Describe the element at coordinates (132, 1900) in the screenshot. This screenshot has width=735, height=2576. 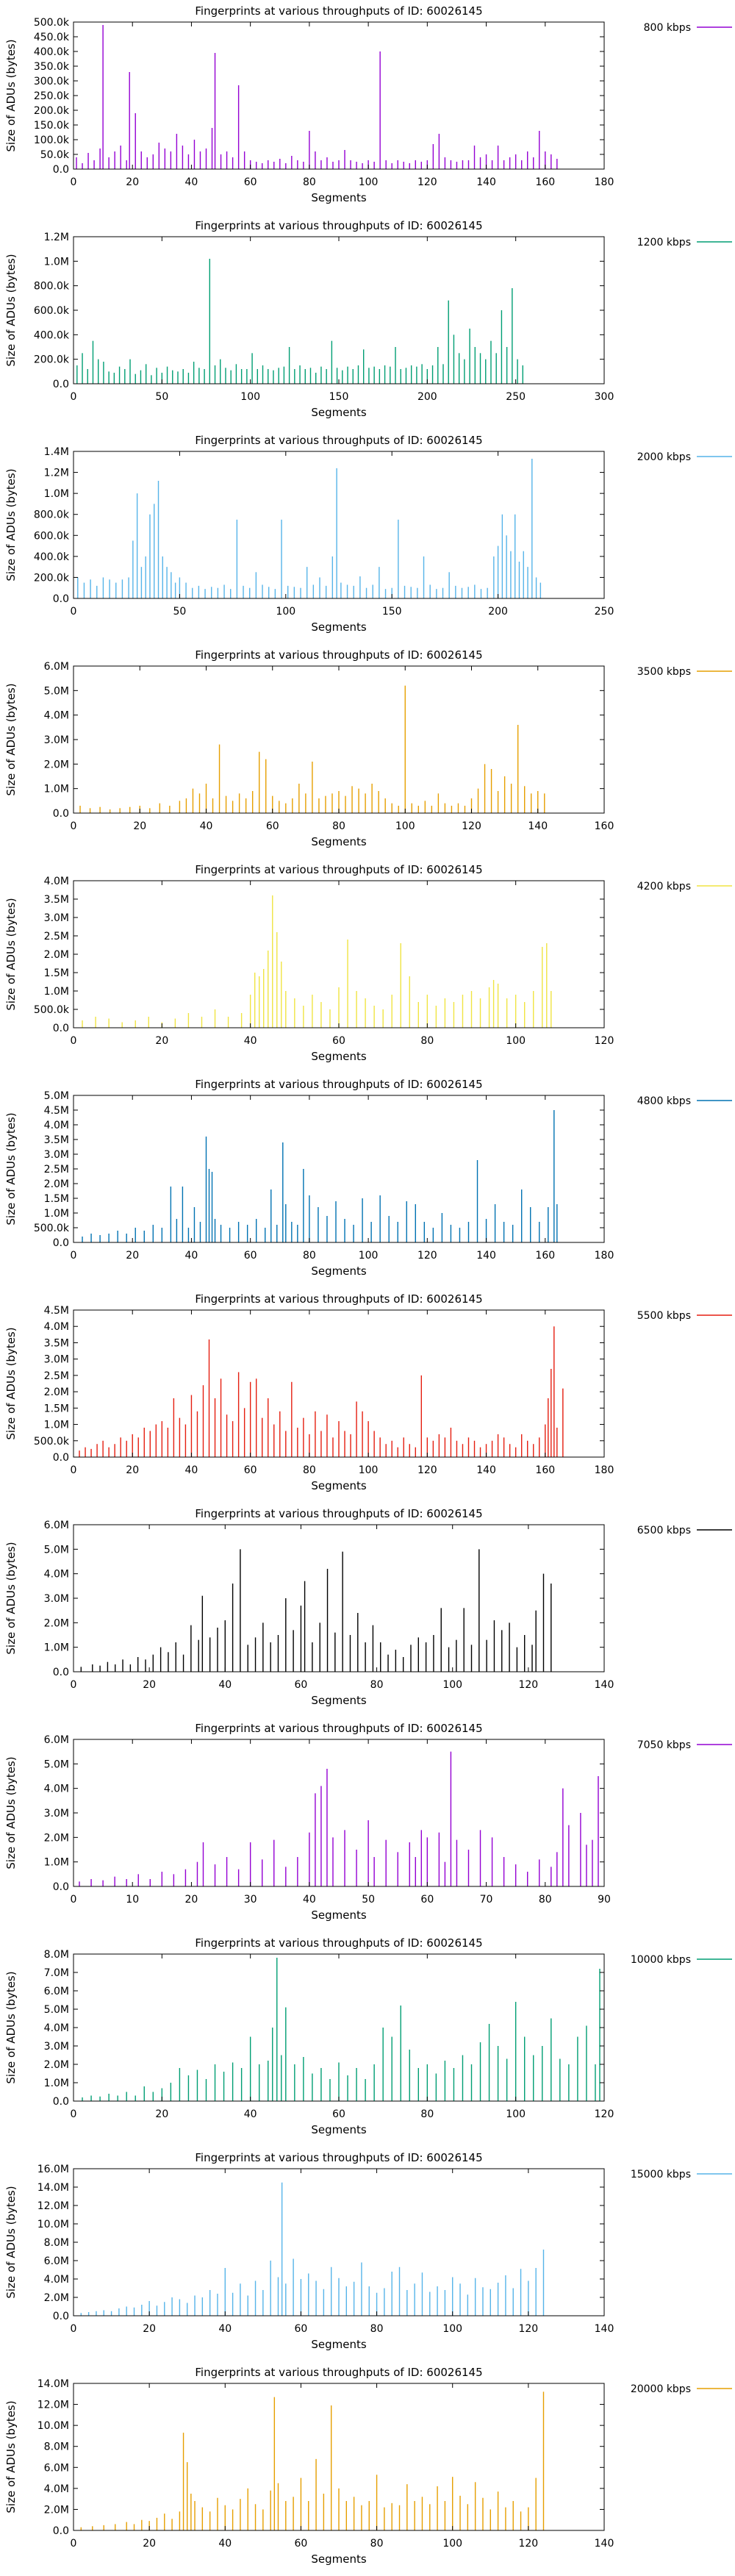
I see `x-tick-label: 10` at that location.